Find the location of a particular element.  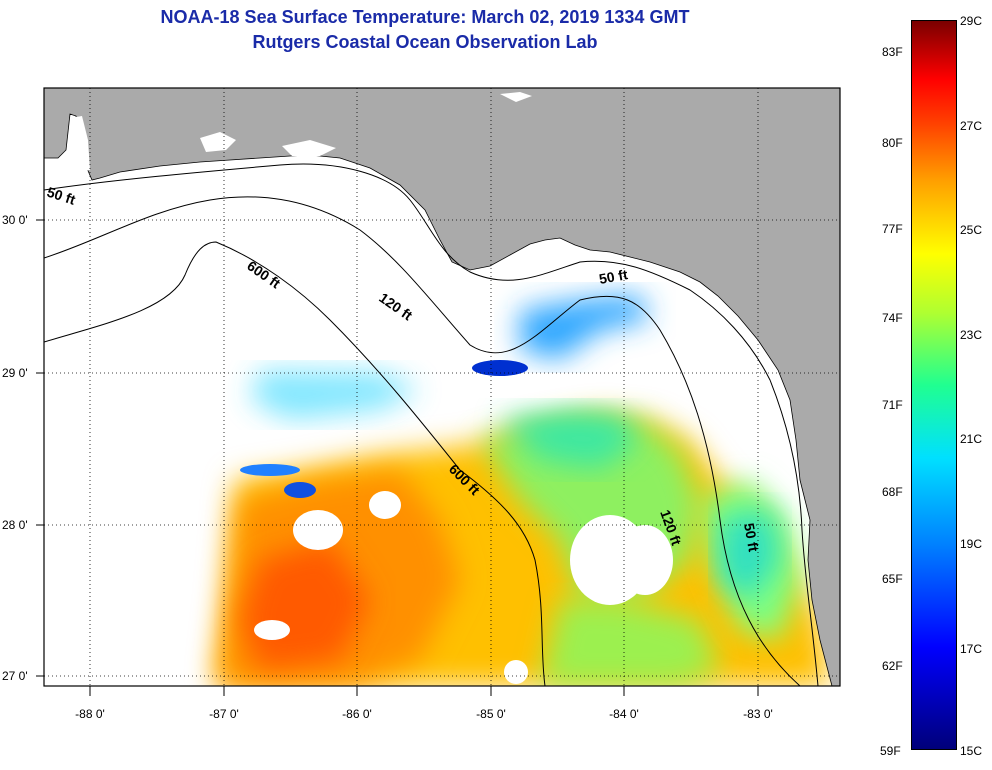

lon-label: -85 0' is located at coordinates (491, 714).